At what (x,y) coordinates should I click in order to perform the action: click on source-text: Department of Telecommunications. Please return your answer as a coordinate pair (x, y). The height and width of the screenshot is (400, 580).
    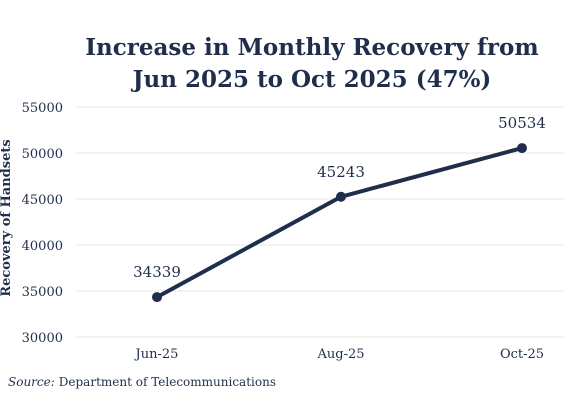
    Looking at the image, I should click on (167, 382).